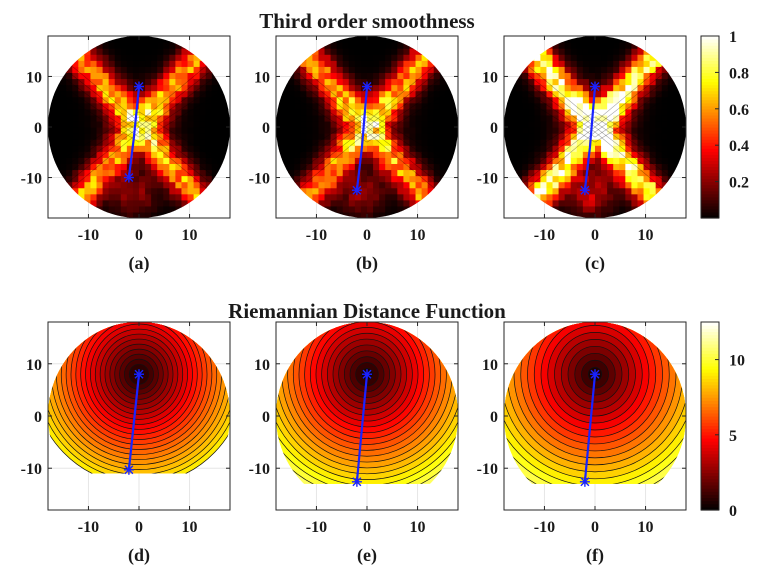  I want to click on panel-c, so click(598, 127).